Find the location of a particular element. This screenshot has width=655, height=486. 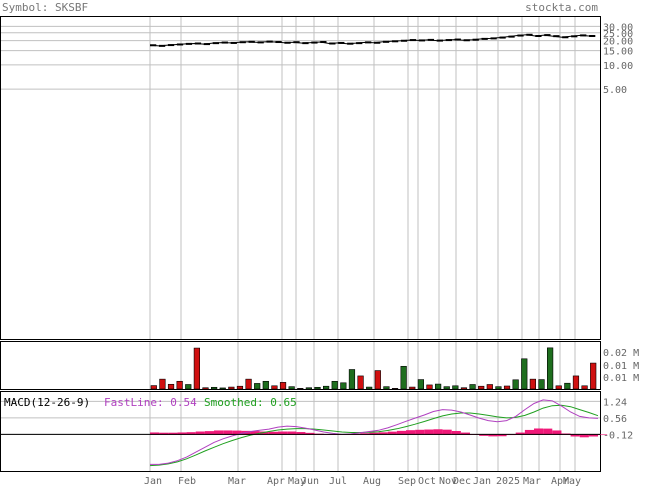

price-tick-label: 10.00 is located at coordinates (618, 66).